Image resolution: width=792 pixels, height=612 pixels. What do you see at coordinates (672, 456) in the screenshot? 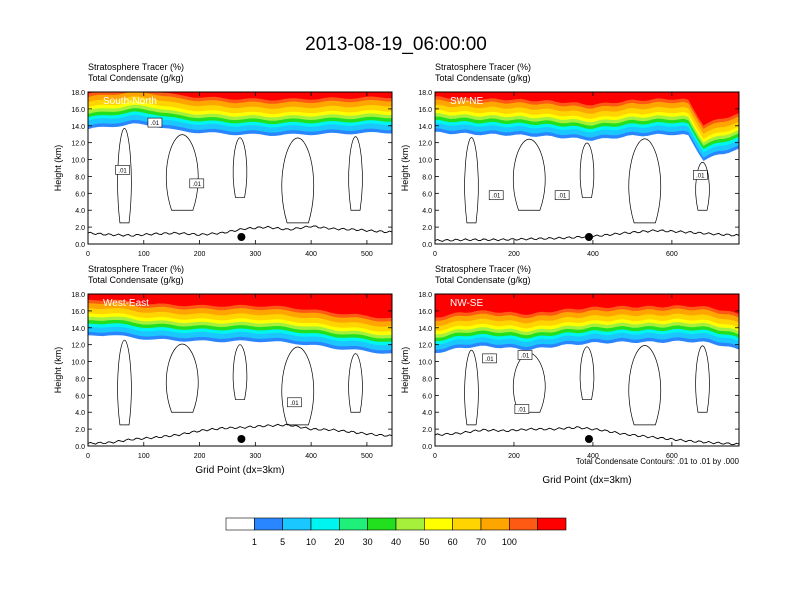
I see `x-tick-label: 600` at bounding box center [672, 456].